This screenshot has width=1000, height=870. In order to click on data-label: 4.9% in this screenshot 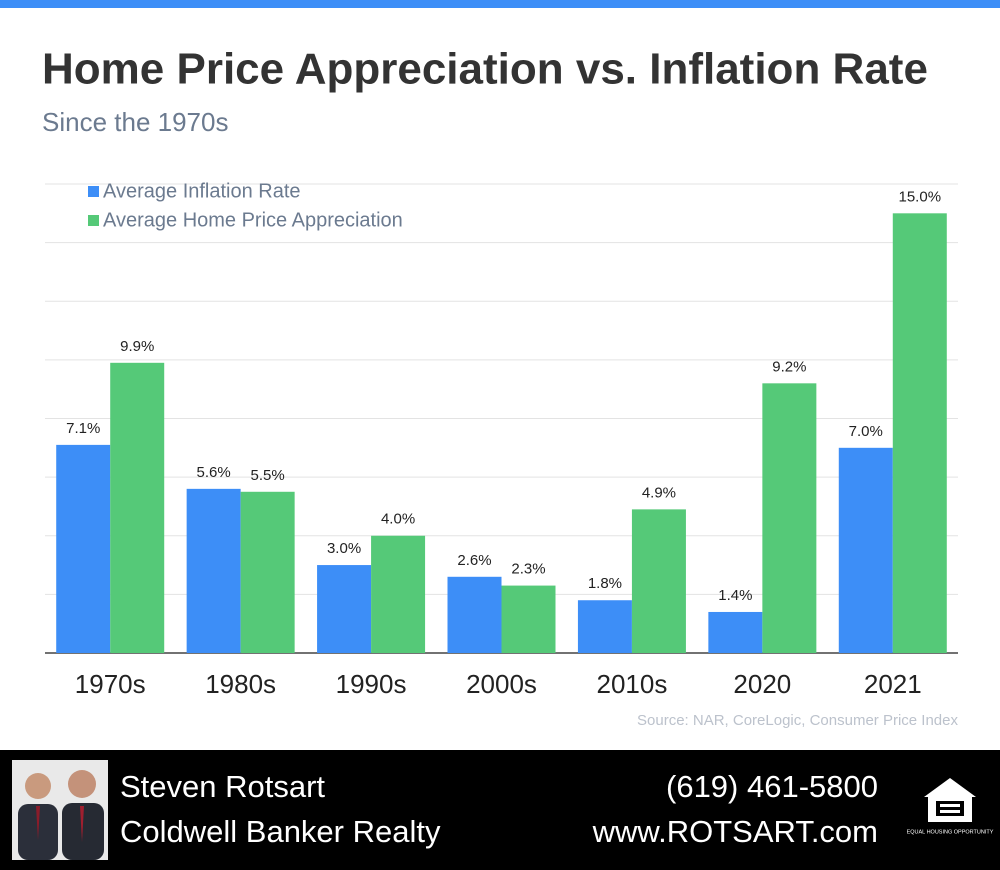, I will do `click(659, 492)`.